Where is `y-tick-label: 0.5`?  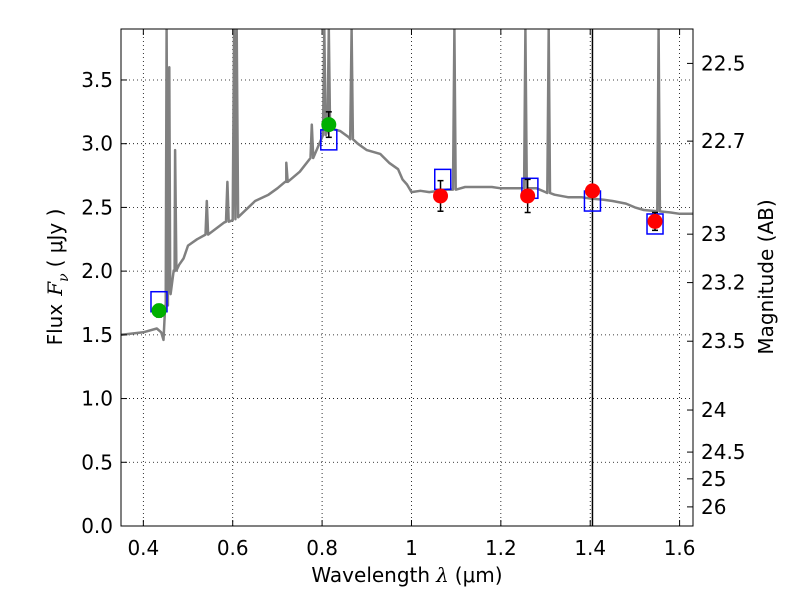 y-tick-label: 0.5 is located at coordinates (97, 462).